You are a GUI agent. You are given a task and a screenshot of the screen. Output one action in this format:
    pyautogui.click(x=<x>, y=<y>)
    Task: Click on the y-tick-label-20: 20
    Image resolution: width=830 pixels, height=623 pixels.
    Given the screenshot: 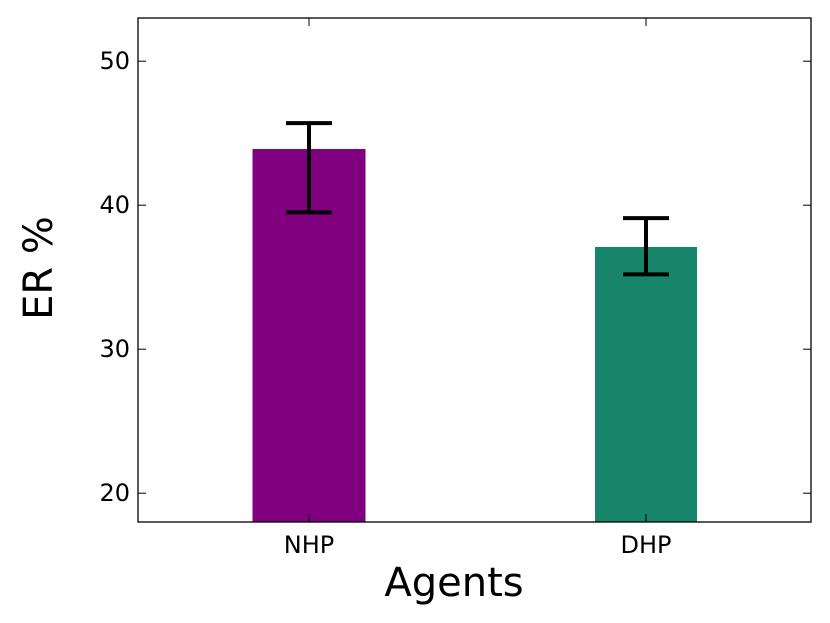 What is the action you would take?
    pyautogui.click(x=114, y=493)
    